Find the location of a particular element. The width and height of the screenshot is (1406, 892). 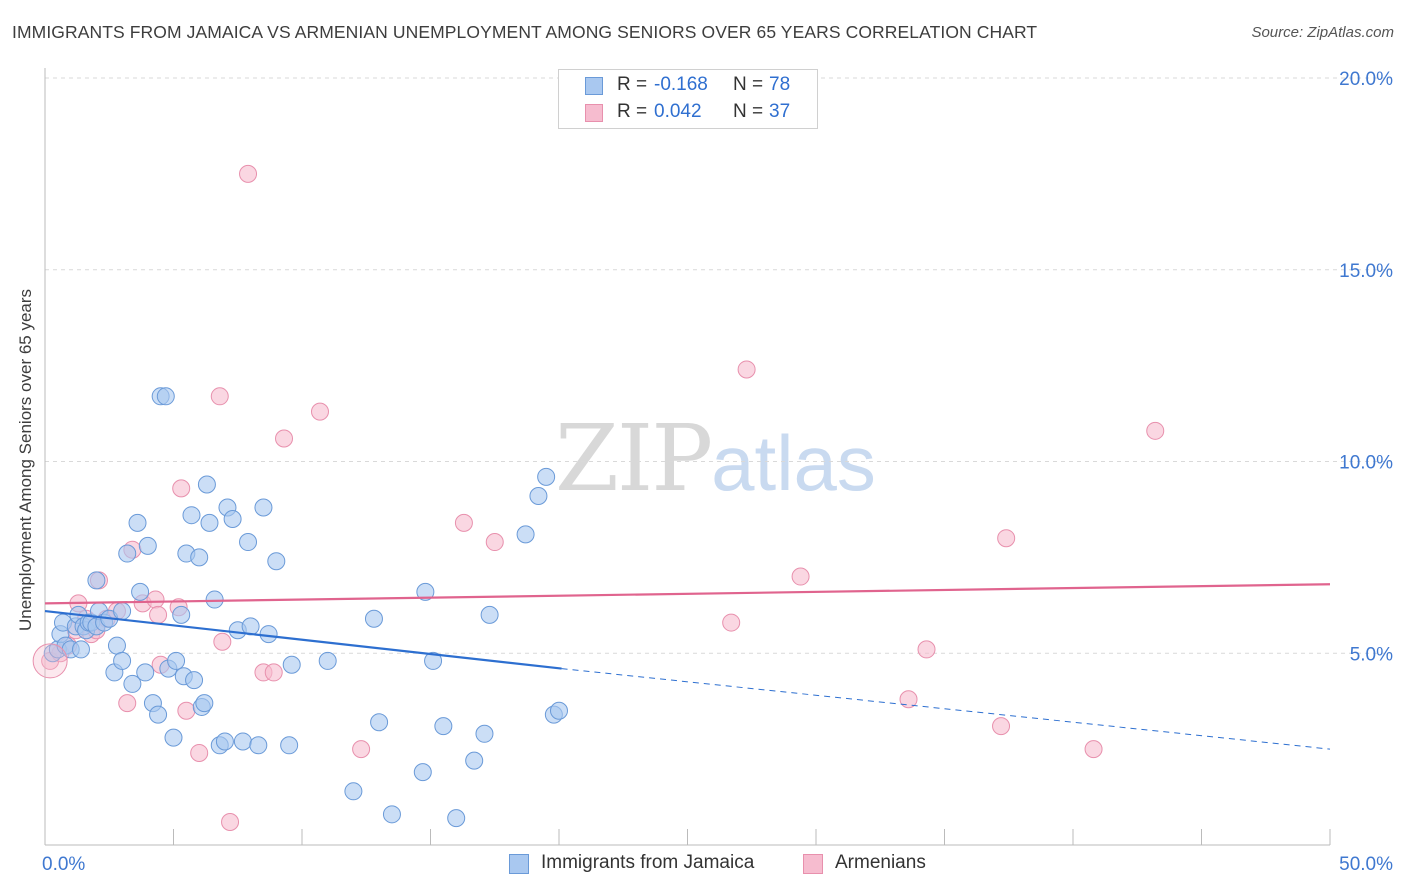

jamaica-trend-extension is located at coordinates (946, 709).